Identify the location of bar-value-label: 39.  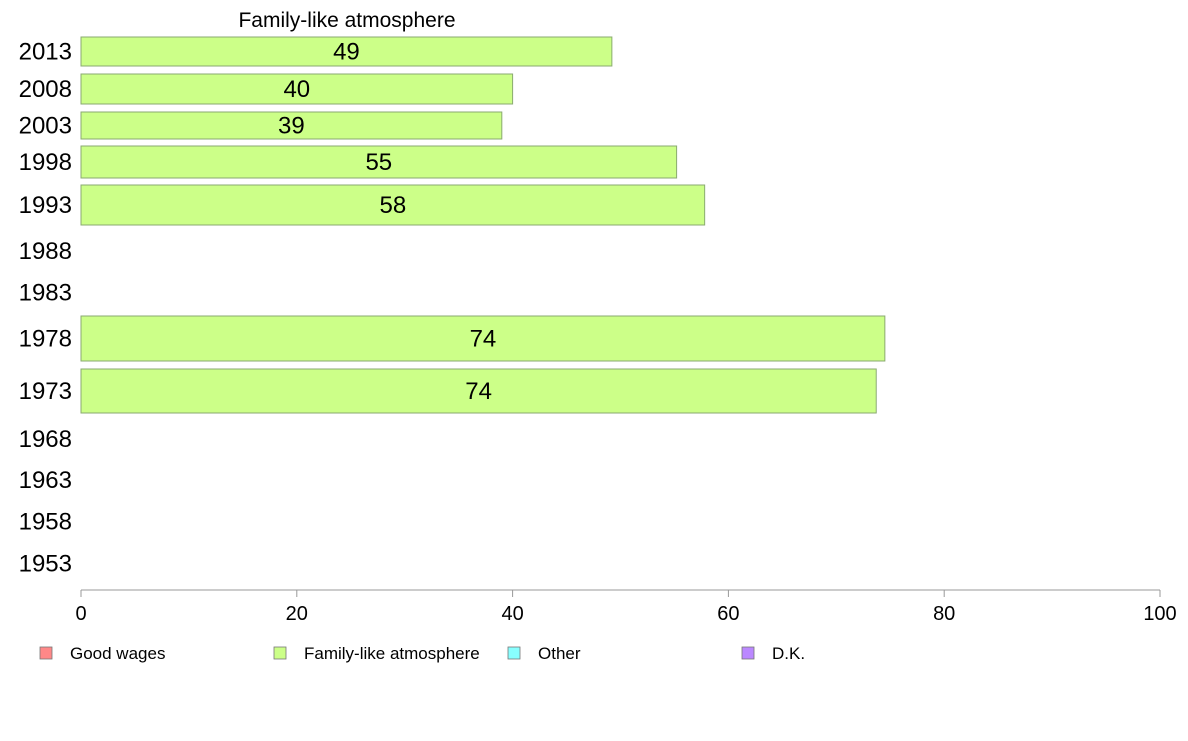
(291, 126).